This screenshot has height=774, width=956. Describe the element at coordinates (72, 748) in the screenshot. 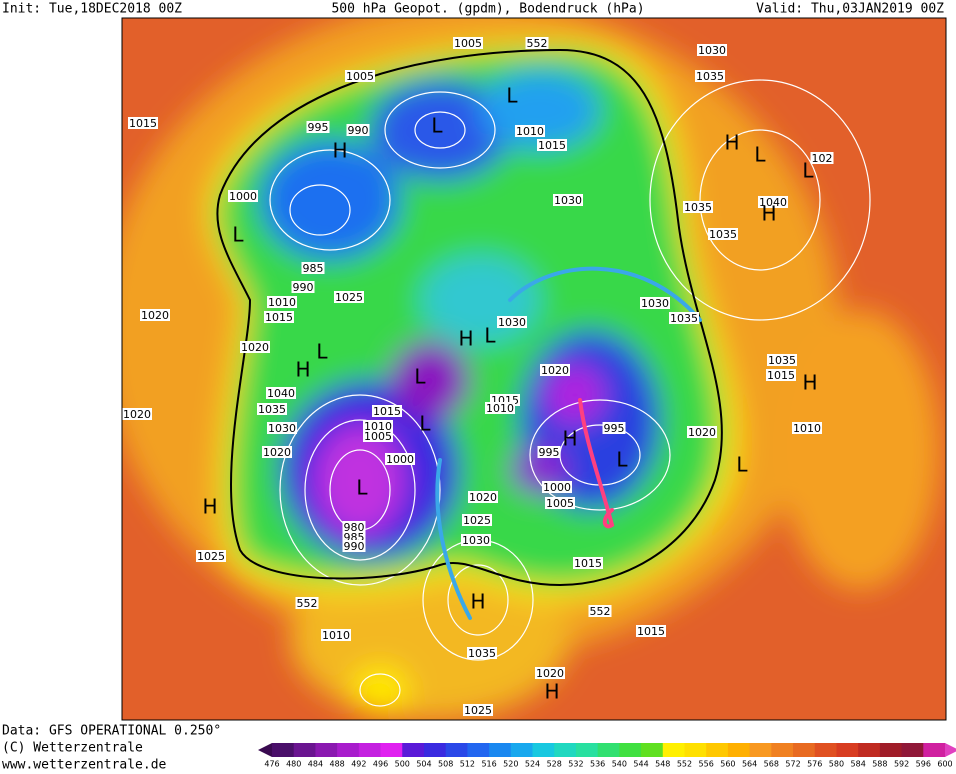

I see `footer-copyright: (C) Wetterzentrale` at that location.